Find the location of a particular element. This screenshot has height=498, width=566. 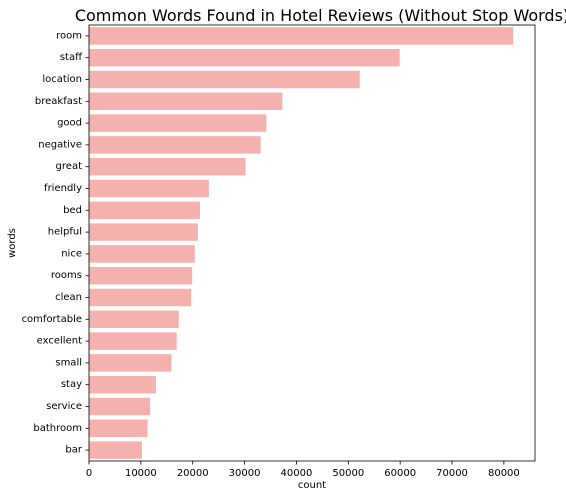

x-axis-label: count is located at coordinates (312, 485).